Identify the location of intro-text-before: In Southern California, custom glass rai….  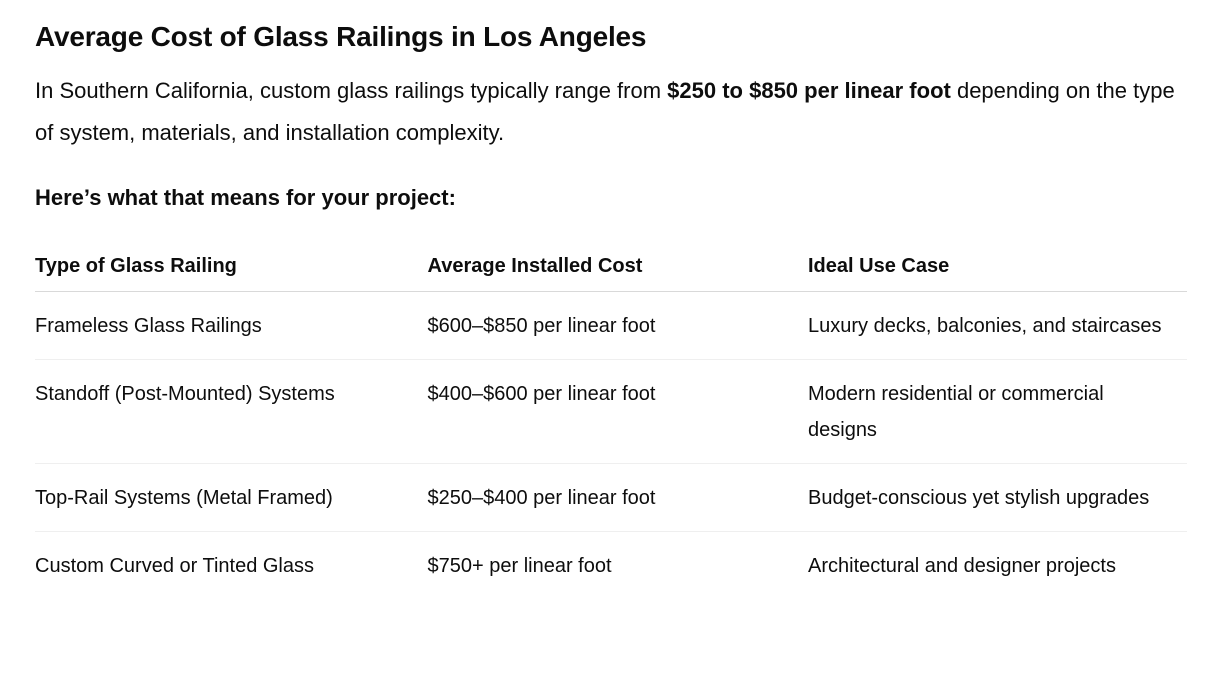
(351, 90).